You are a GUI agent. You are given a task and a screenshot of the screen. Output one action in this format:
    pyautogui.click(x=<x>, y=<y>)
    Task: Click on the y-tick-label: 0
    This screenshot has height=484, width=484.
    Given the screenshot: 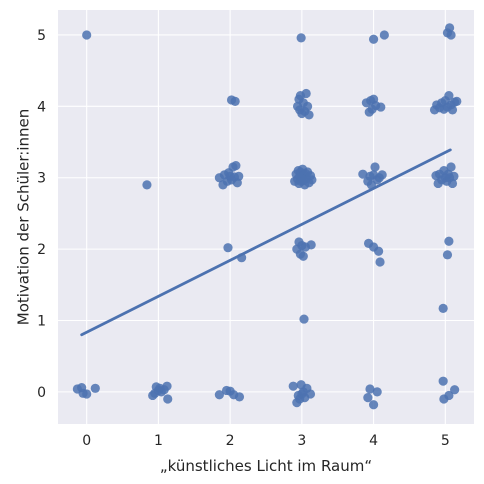 What is the action you would take?
    pyautogui.click(x=41, y=393)
    